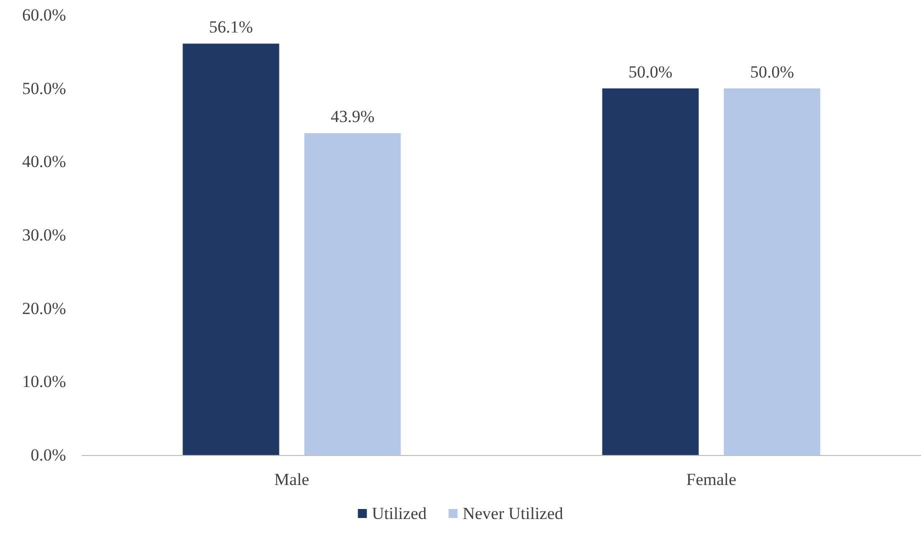 The width and height of the screenshot is (921, 535). What do you see at coordinates (400, 513) in the screenshot?
I see `legend-label: Utilized` at bounding box center [400, 513].